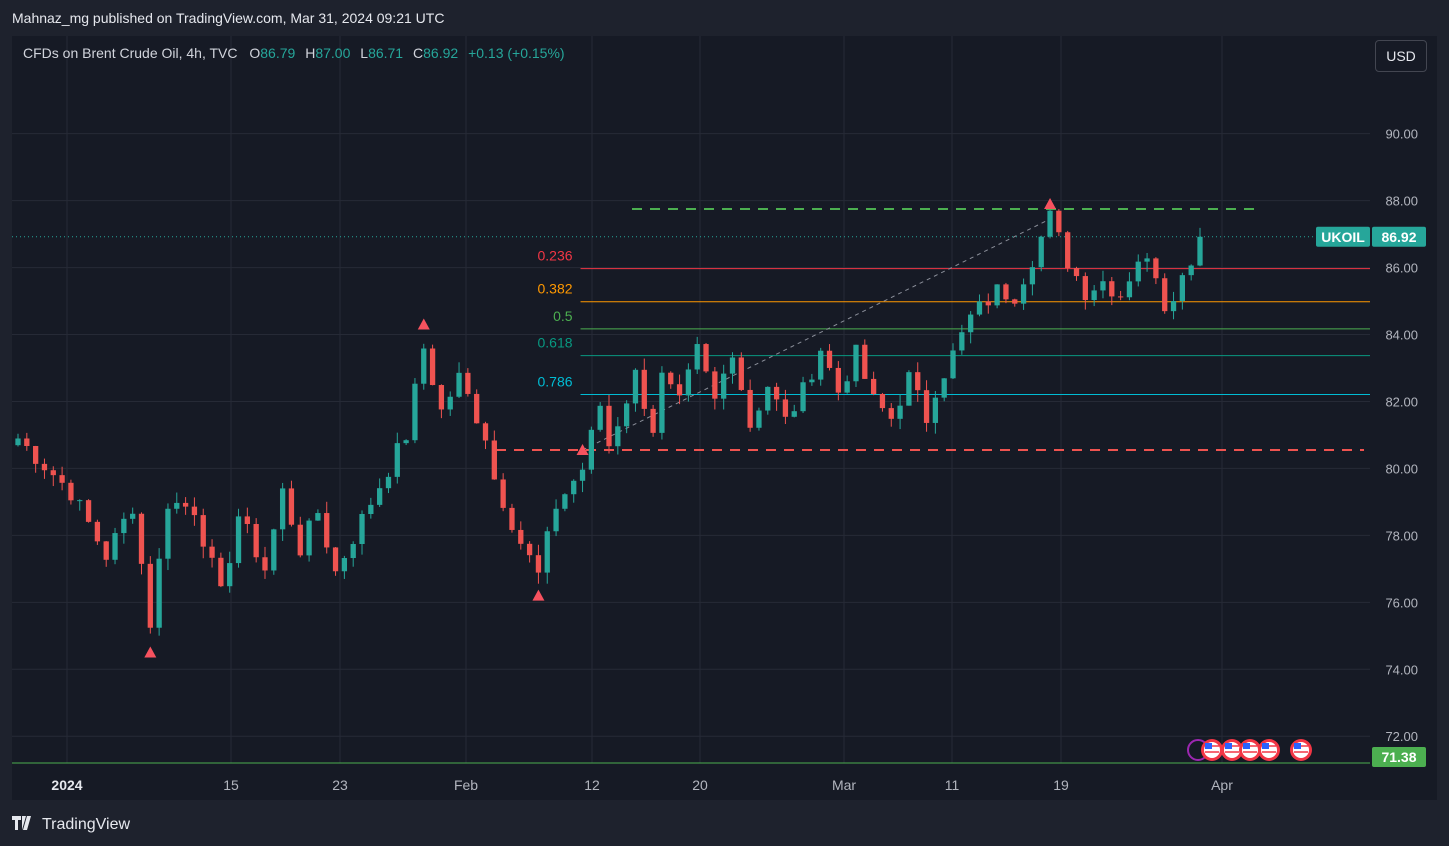  I want to click on x-tick-label: 11, so click(952, 785).